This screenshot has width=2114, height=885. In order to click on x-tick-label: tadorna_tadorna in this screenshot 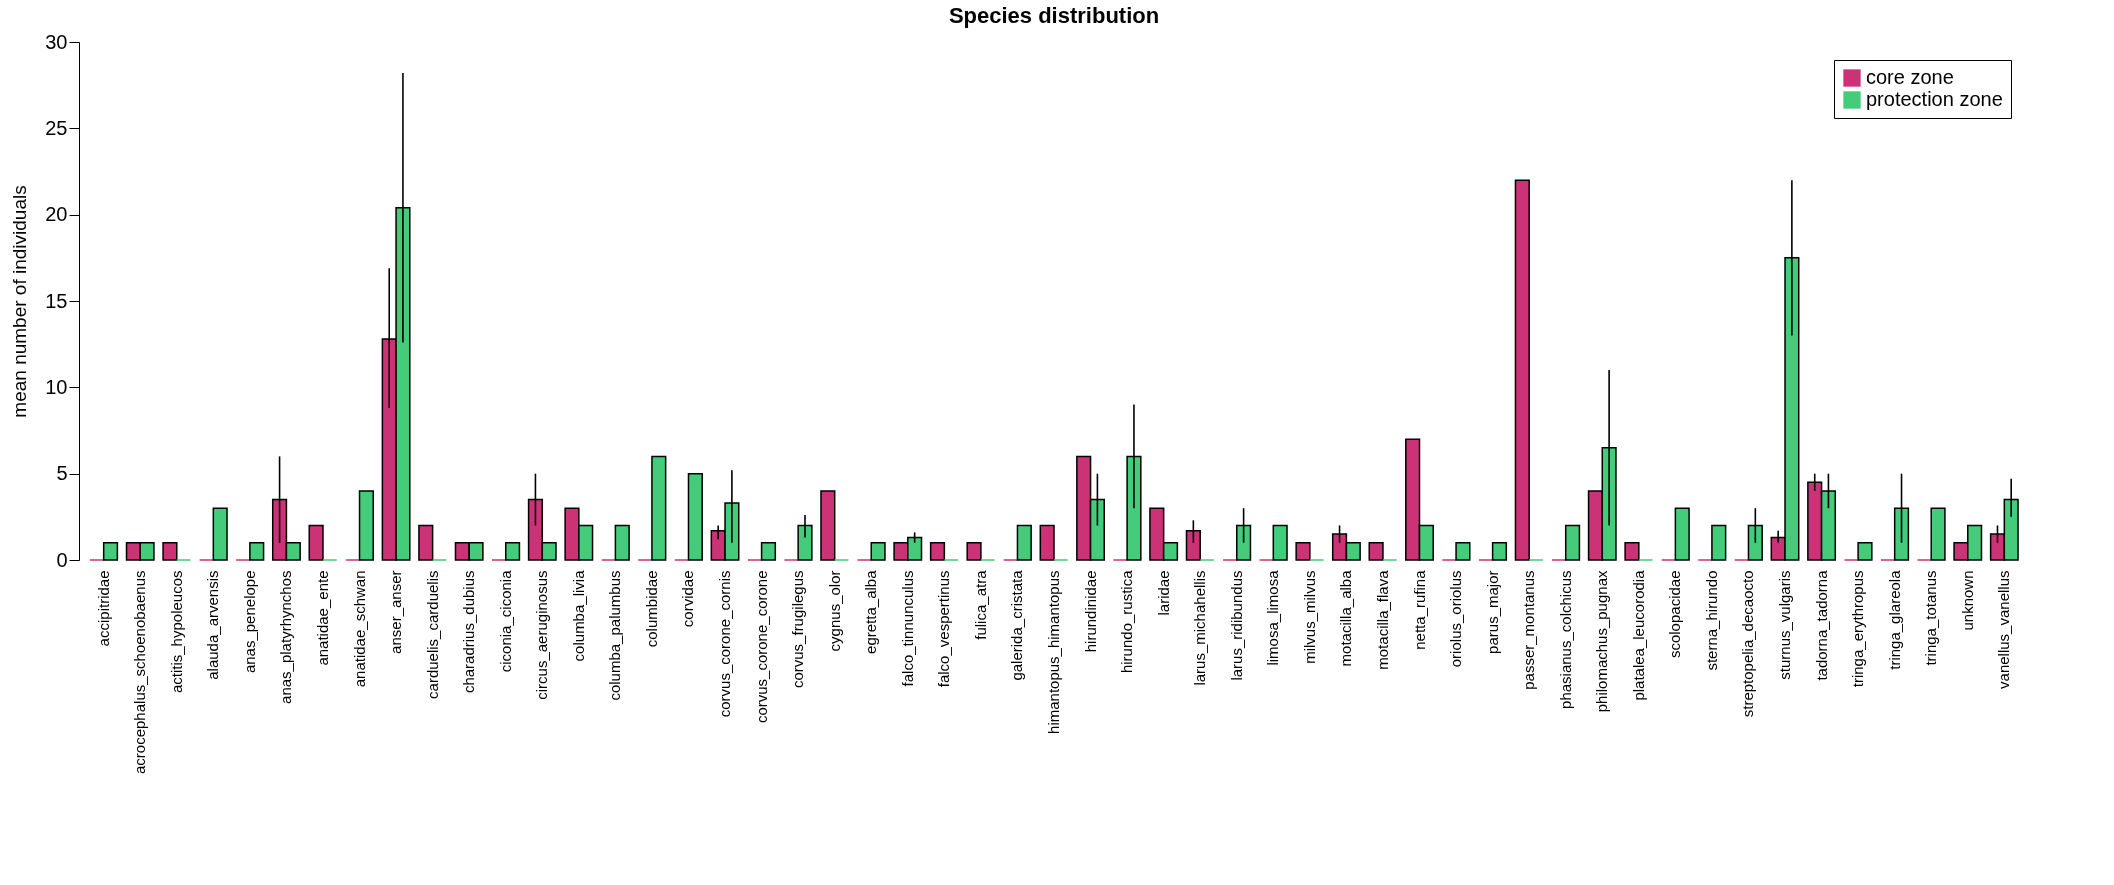, I will do `click(1821, 625)`.